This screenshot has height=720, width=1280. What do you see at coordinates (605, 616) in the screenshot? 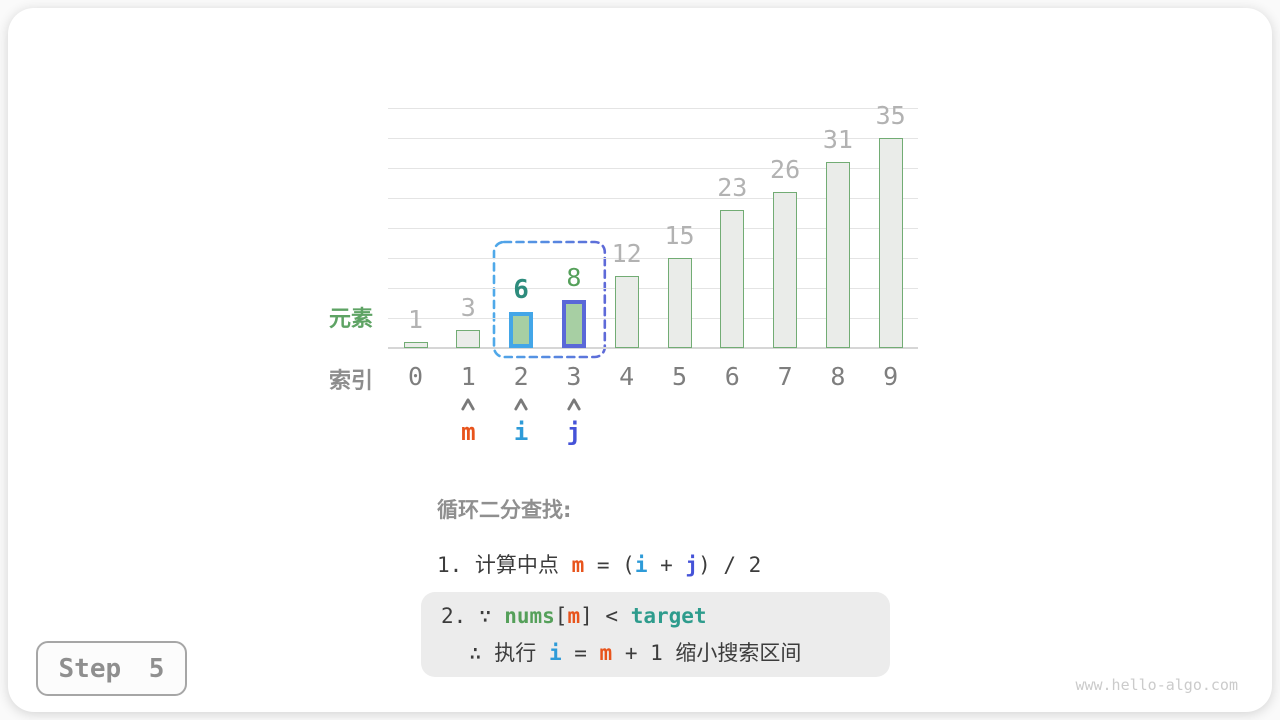
I see `code-token: ] <` at bounding box center [605, 616].